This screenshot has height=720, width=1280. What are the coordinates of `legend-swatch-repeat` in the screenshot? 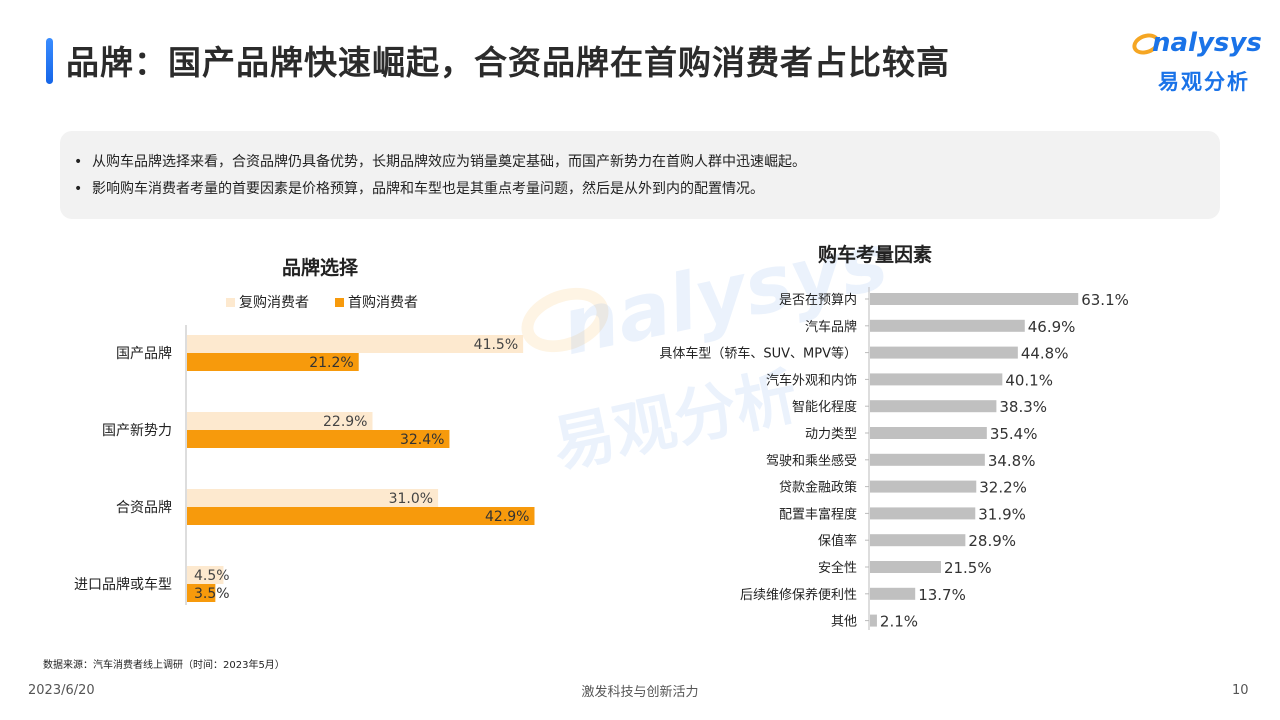 It's located at (230, 302).